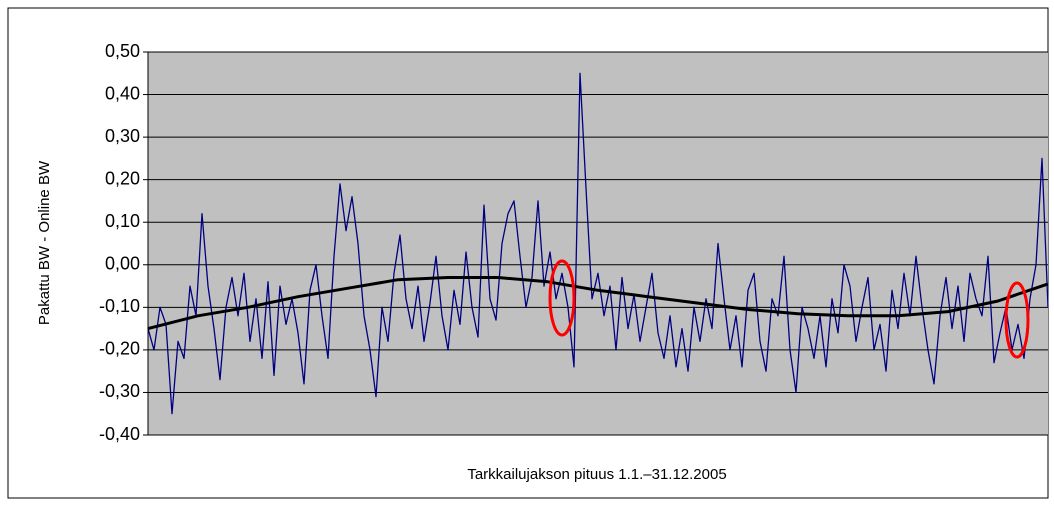 The width and height of the screenshot is (1054, 506). What do you see at coordinates (119, 306) in the screenshot?
I see `y-tick-label: -0,10` at bounding box center [119, 306].